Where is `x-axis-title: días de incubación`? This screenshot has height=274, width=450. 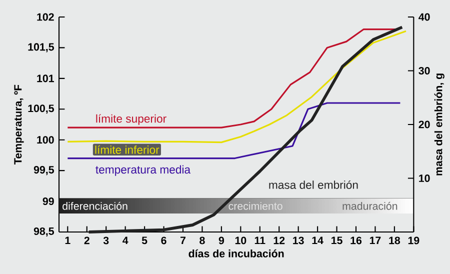
x-axis-title: días de incubación is located at coordinates (236, 253).